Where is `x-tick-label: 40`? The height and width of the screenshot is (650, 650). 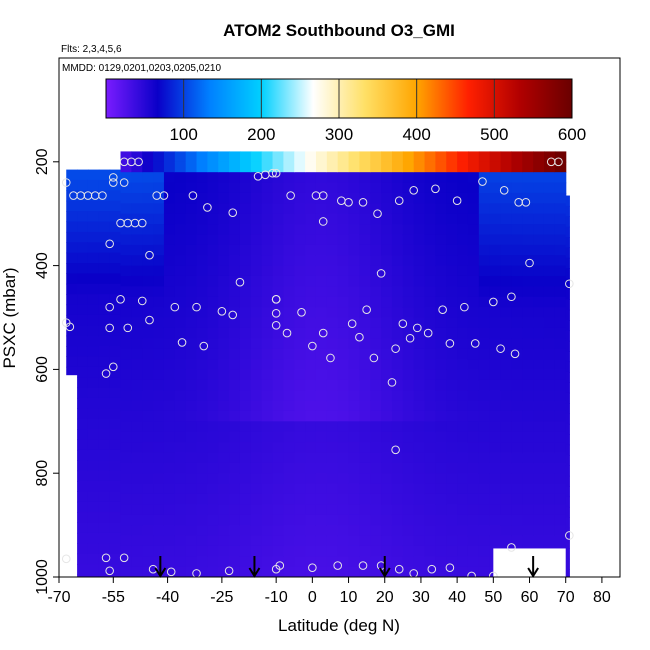
x-tick-label: 40 is located at coordinates (457, 597).